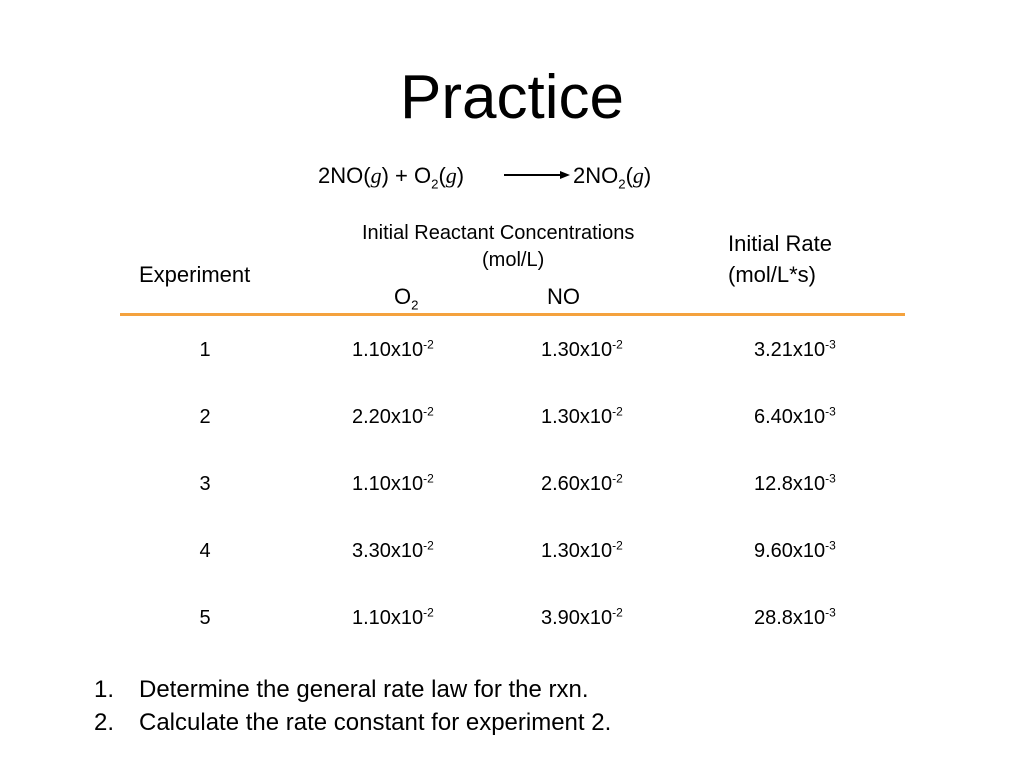  Describe the element at coordinates (103, 689) in the screenshot. I see `question-number: 1.` at that location.